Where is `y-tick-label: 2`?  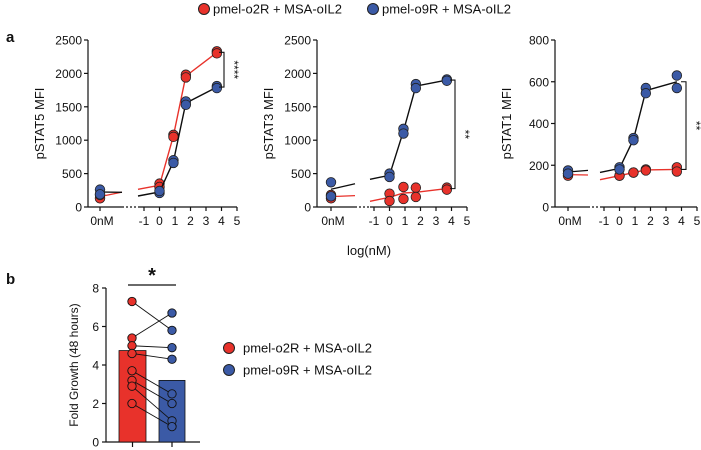 y-tick-label: 2 is located at coordinates (95, 404).